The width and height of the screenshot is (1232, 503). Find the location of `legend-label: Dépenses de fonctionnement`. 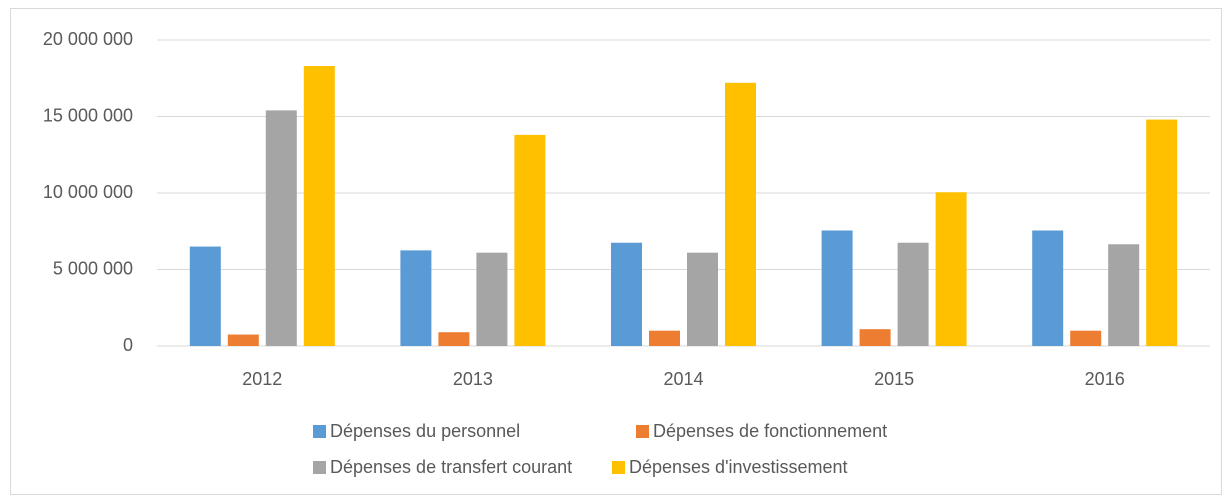

legend-label: Dépenses de fonctionnement is located at coordinates (770, 431).